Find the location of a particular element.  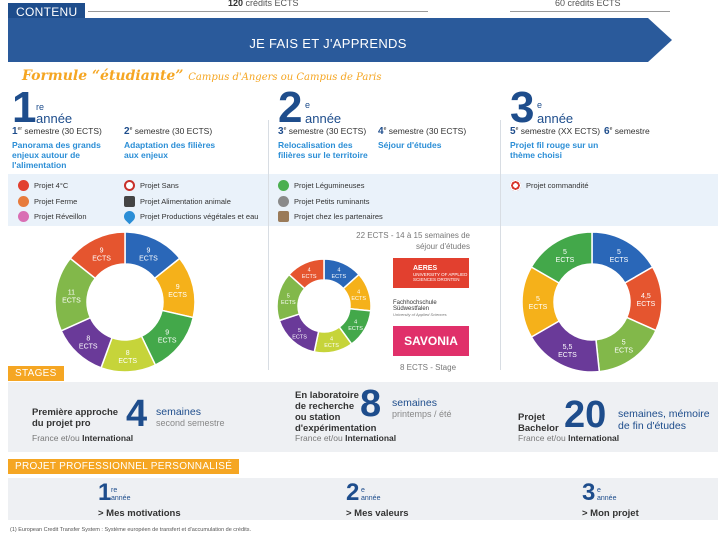

year-1-number: 1 is located at coordinates (24, 107).